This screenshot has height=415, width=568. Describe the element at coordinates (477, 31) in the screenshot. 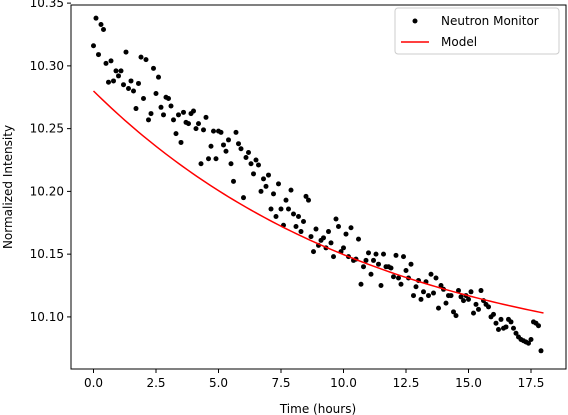

I see `legend-box` at that location.